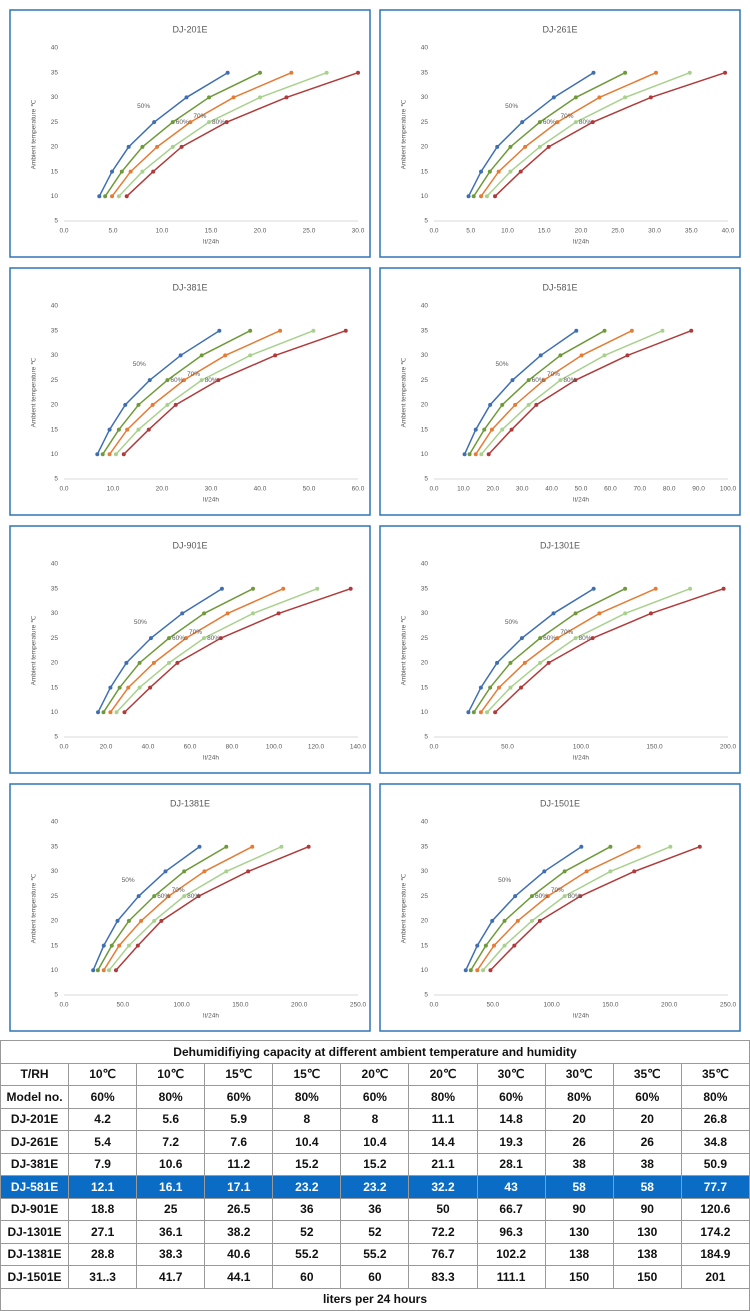  I want to click on cell: 184.9, so click(715, 1254).